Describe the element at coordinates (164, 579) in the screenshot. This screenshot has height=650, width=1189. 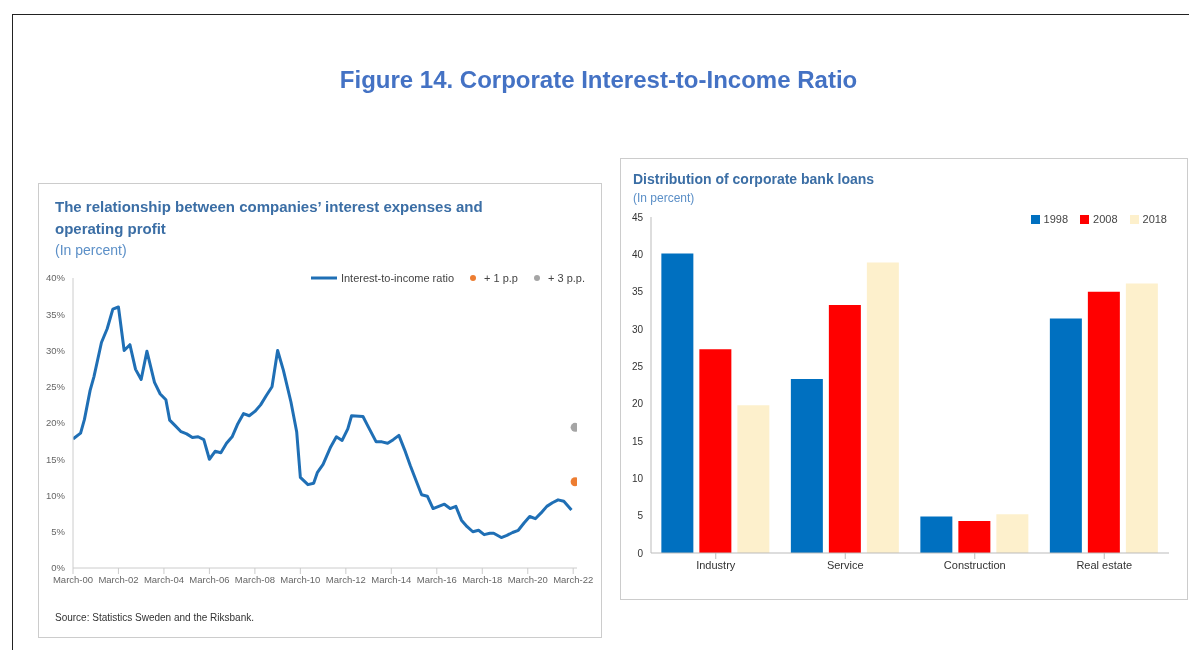
I see `x-tick-label: March-04` at that location.